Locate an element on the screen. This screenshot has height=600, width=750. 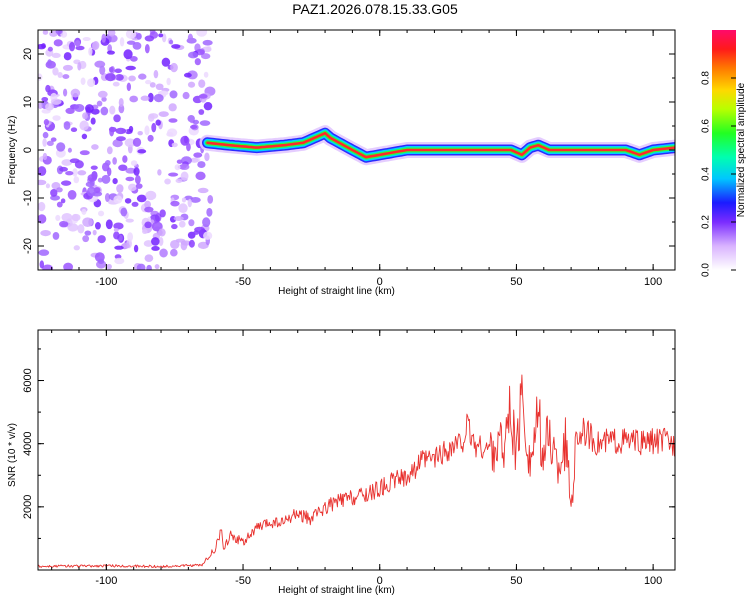
colorbar-tick-label: 0.4 is located at coordinates (706, 174).